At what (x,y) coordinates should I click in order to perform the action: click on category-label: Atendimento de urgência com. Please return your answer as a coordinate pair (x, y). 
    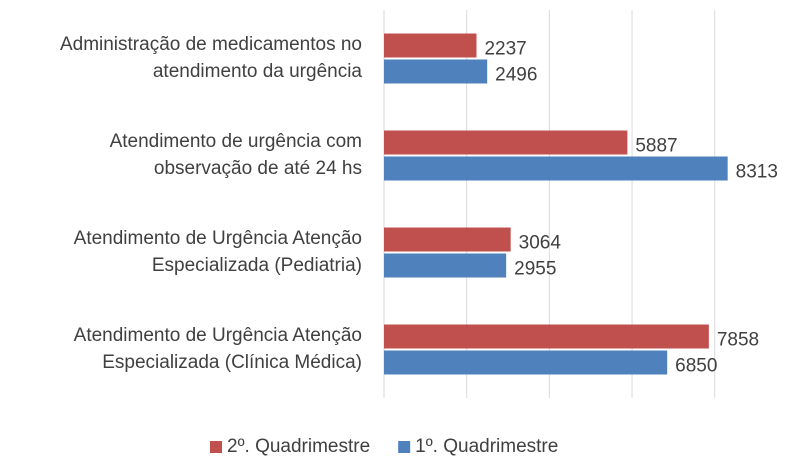
    Looking at the image, I should click on (236, 141).